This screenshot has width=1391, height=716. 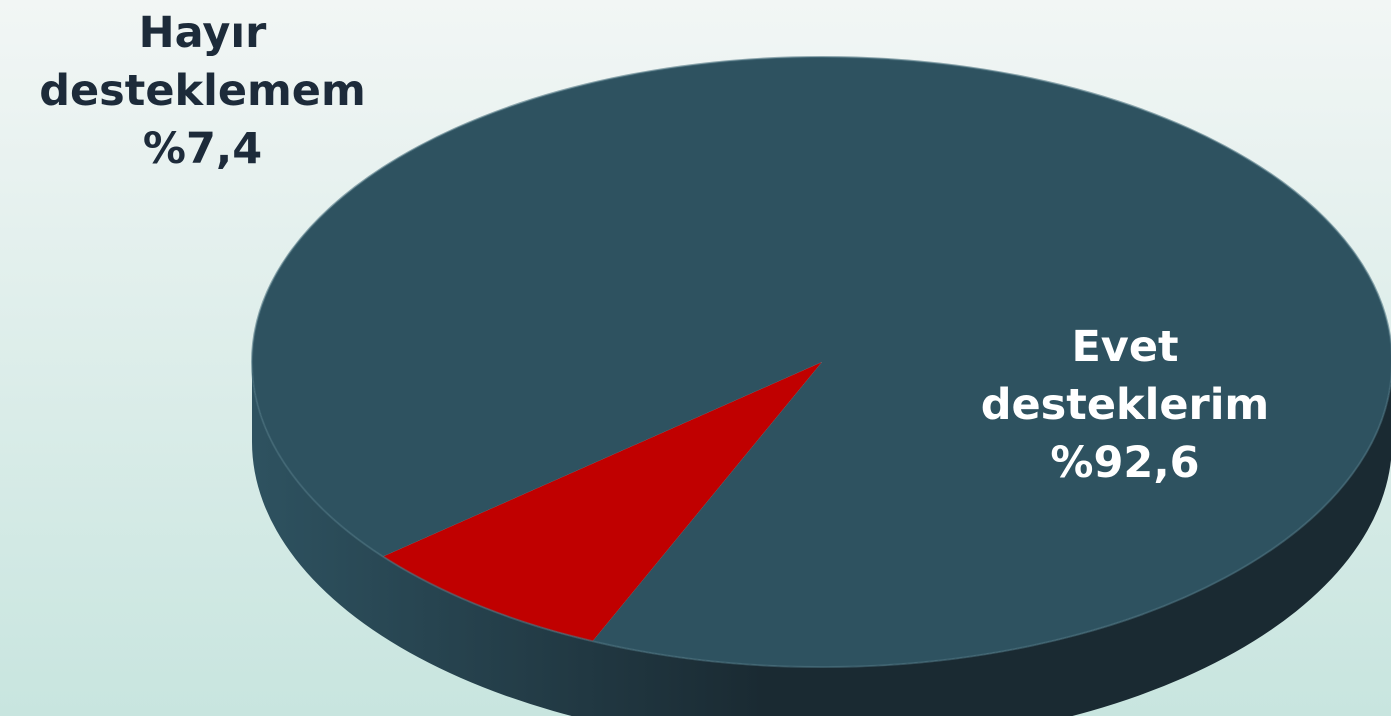 What do you see at coordinates (602, 502) in the screenshot?
I see `pie-slice-hayir` at bounding box center [602, 502].